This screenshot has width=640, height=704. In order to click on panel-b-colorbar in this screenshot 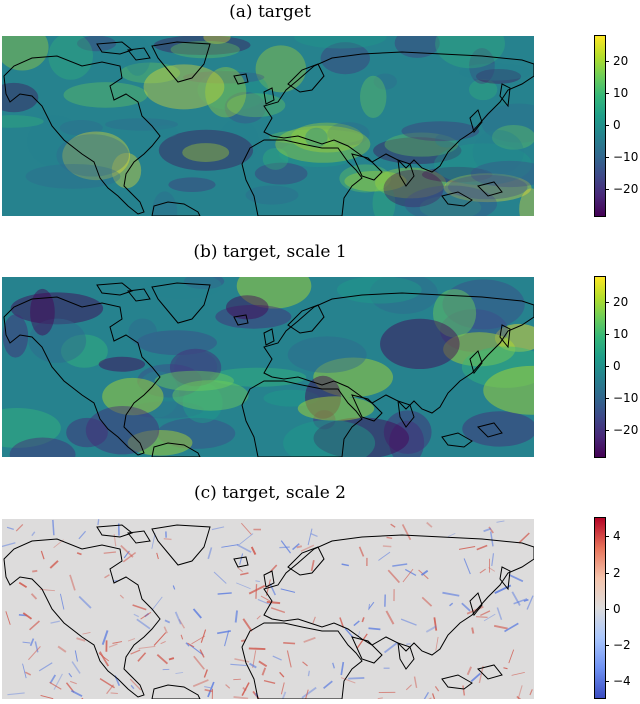, I will do `click(600, 367)`.